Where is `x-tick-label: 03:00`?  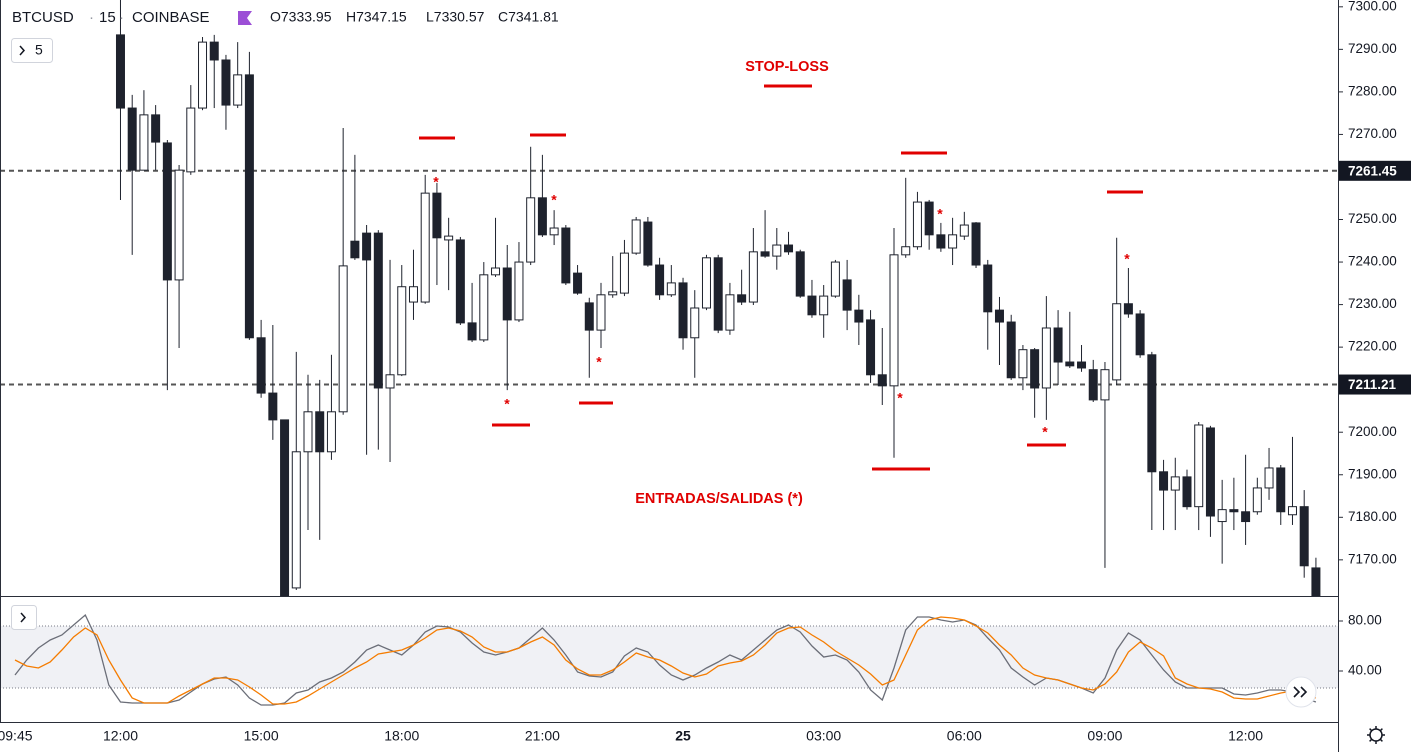 x-tick-label: 03:00 is located at coordinates (823, 736).